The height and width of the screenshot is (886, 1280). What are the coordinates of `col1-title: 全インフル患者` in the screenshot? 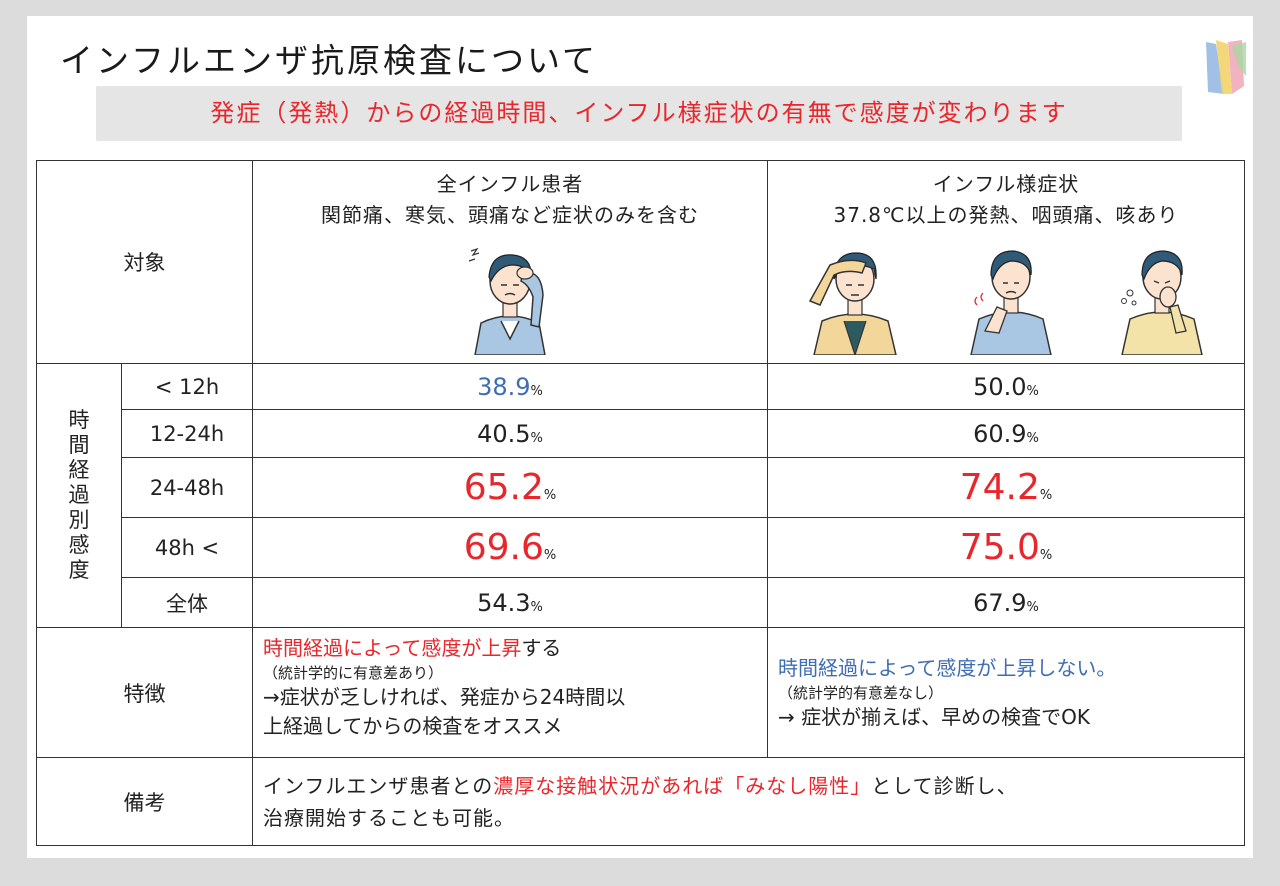 It's located at (510, 184).